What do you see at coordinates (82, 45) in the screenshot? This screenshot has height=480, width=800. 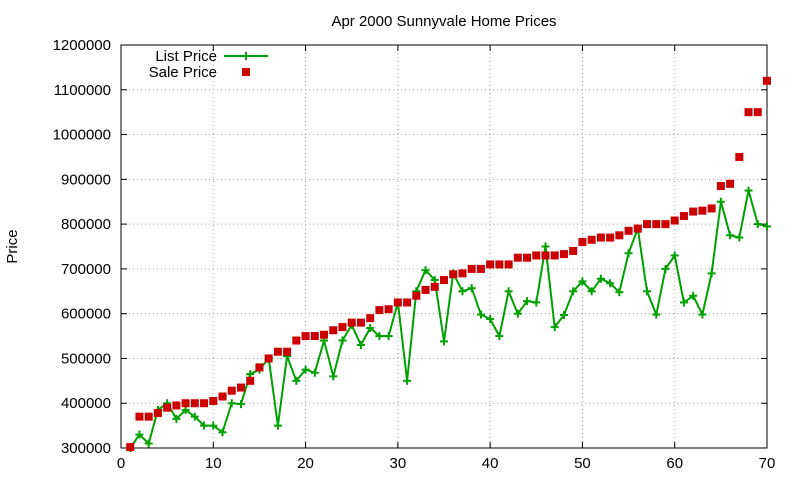 I see `y-tick-label: 1200000` at bounding box center [82, 45].